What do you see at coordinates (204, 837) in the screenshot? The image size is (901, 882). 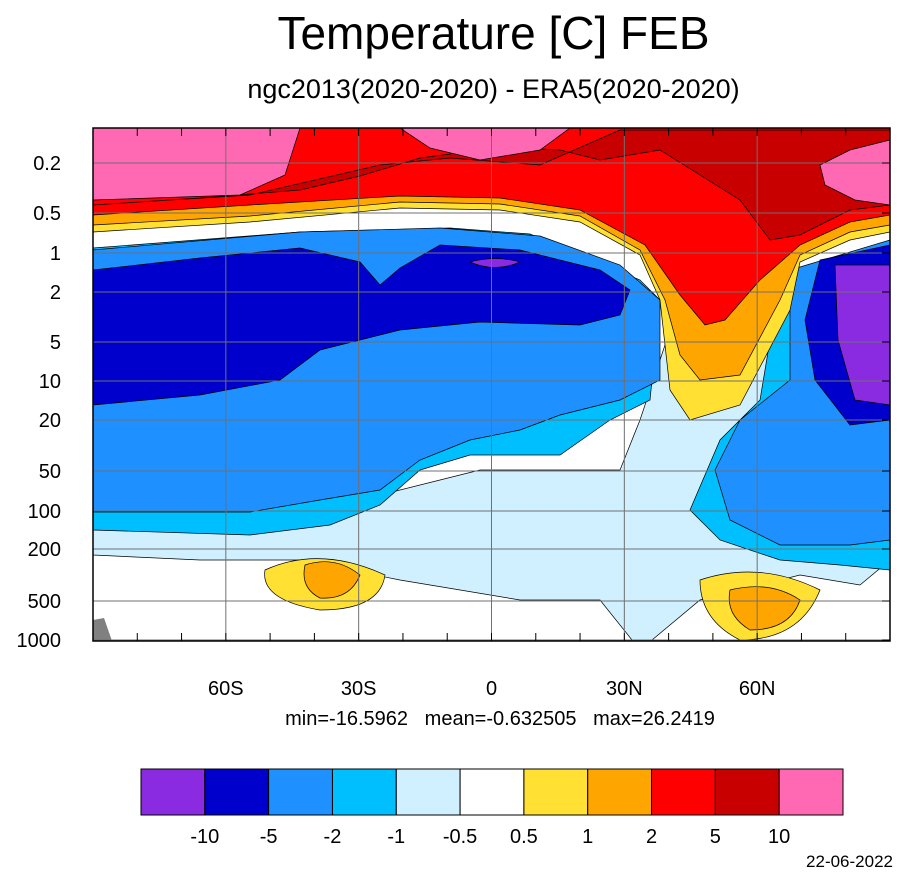 I see `colorbar-label: -10` at bounding box center [204, 837].